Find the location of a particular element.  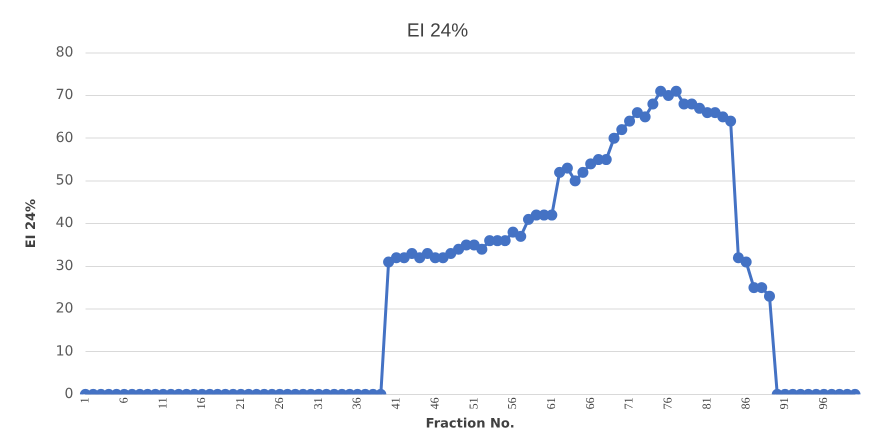

x-tick-label: 26 is located at coordinates (279, 403).